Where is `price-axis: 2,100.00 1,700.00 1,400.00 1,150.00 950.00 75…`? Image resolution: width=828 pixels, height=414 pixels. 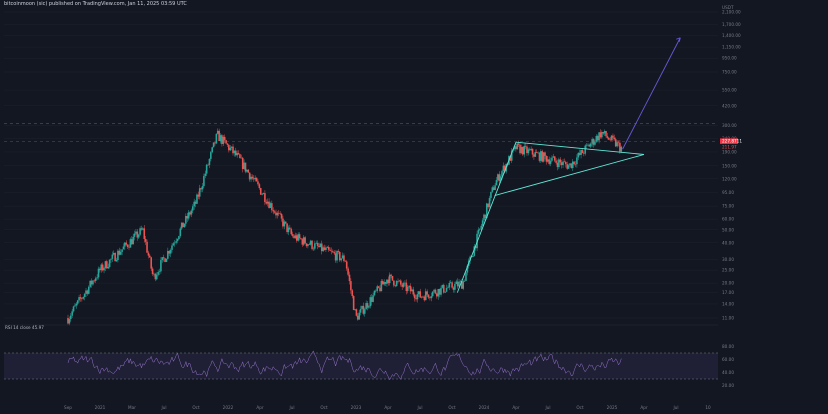 price-axis: 2,100.00 1,700.00 1,400.00 1,150.00 950.00 75… is located at coordinates (731, 163).